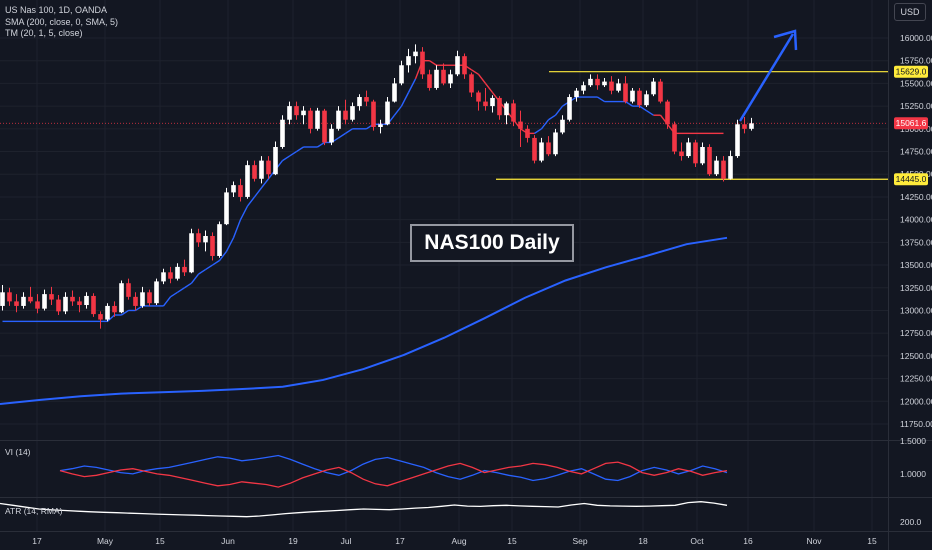  Describe the element at coordinates (34, 511) in the screenshot. I see `atr-pane-label: ATR (14, RMA)` at that location.